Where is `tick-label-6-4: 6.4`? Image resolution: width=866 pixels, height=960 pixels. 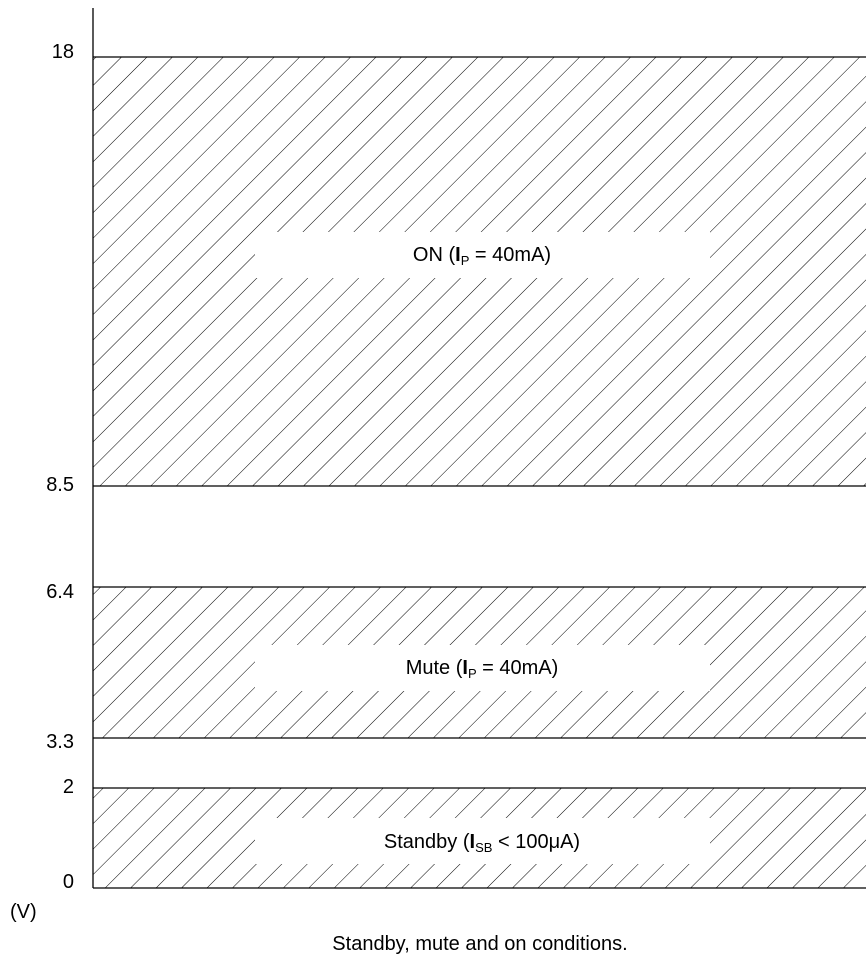 tick-label-6-4: 6.4 is located at coordinates (60, 592).